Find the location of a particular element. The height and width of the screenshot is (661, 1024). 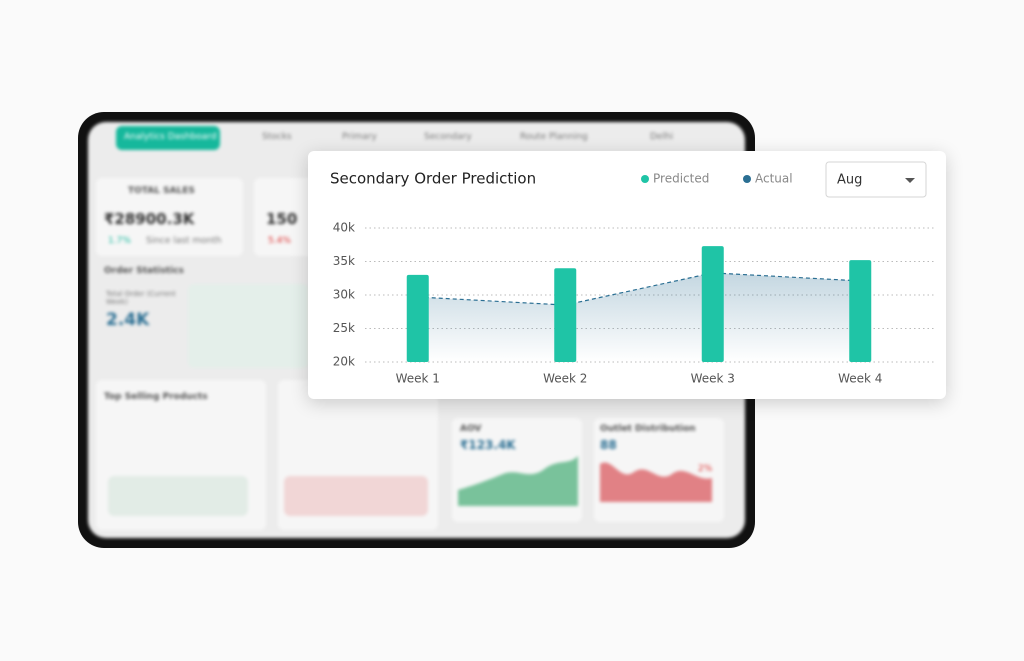

x-tick-label: Week 3 is located at coordinates (713, 379).